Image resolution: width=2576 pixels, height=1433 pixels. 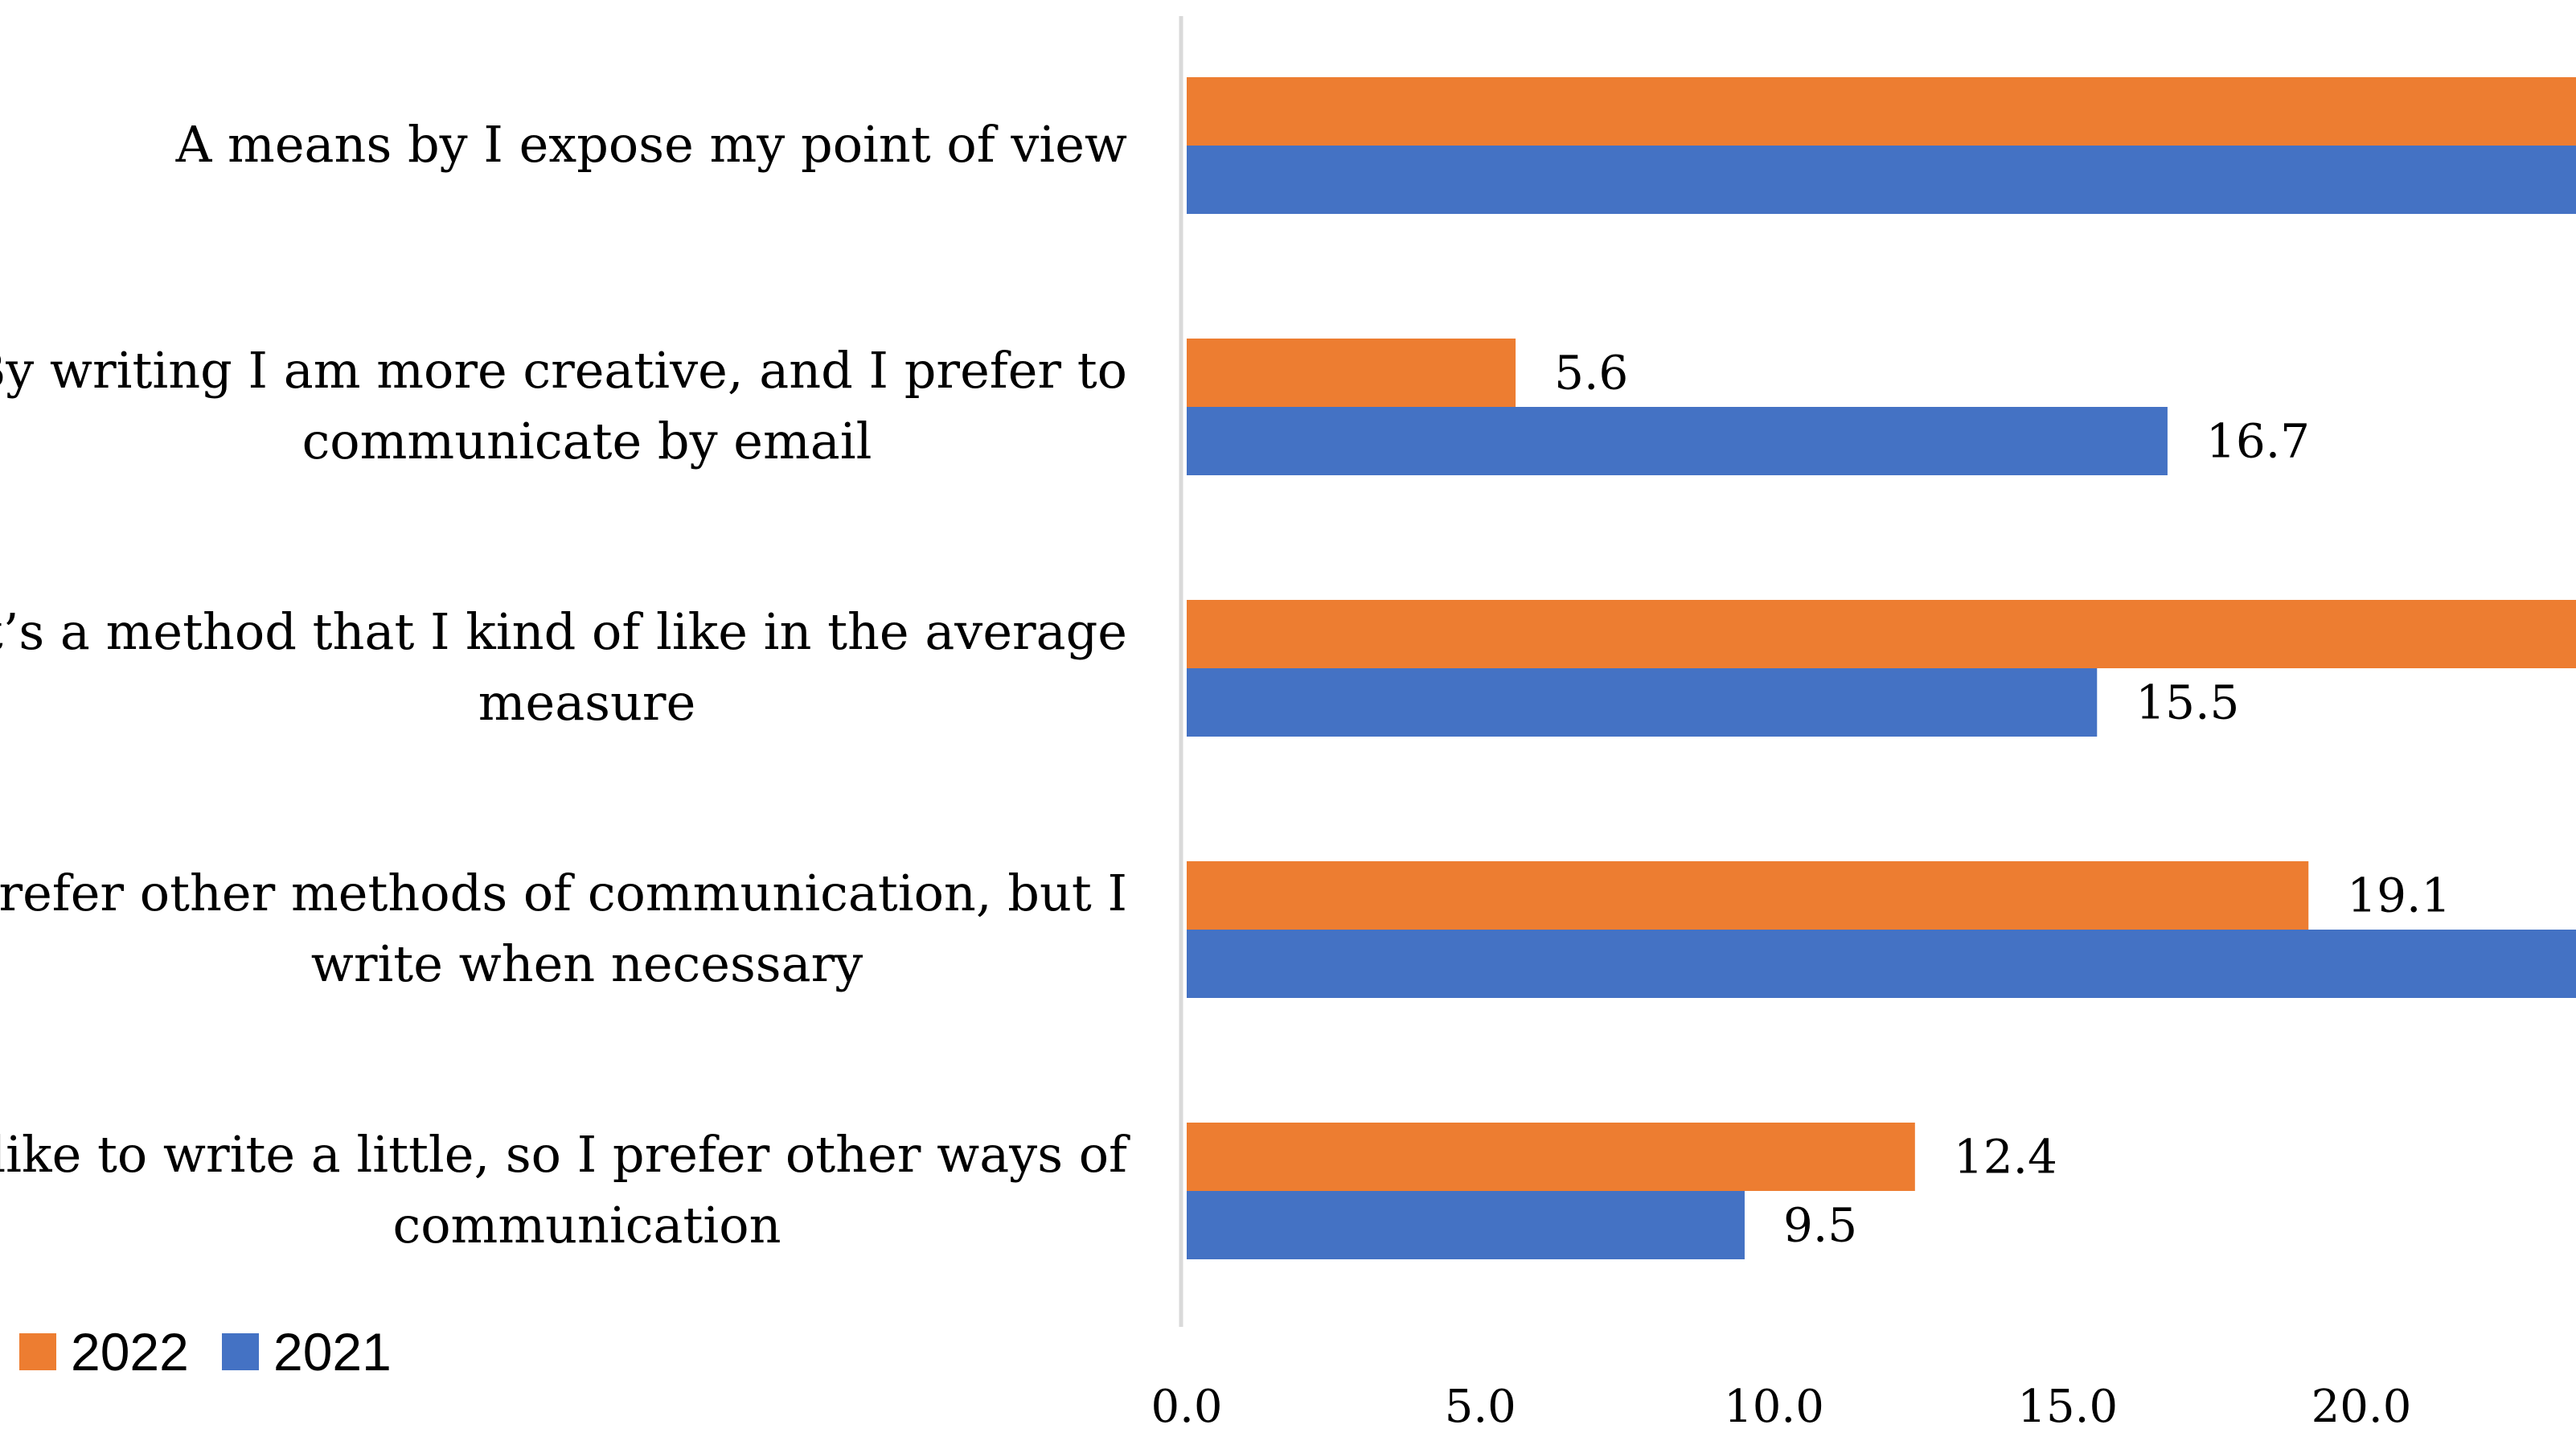 I want to click on data-label-2022-5: 12.4, so click(x=2006, y=1157).